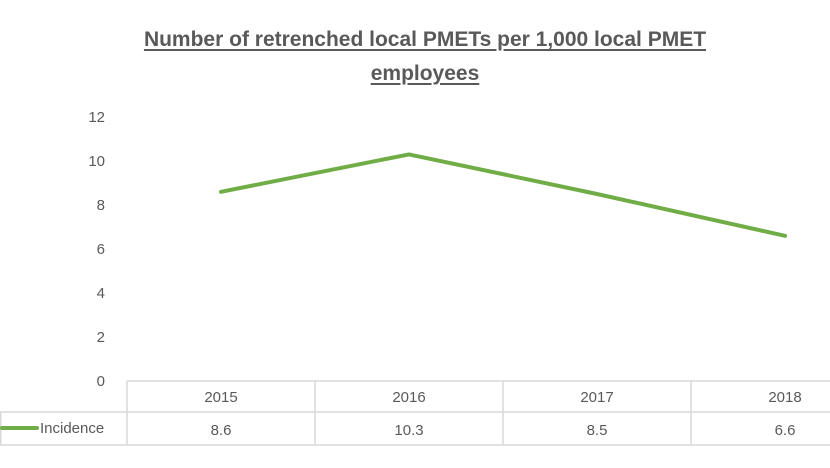  I want to click on legend: Incidence, so click(52, 428).